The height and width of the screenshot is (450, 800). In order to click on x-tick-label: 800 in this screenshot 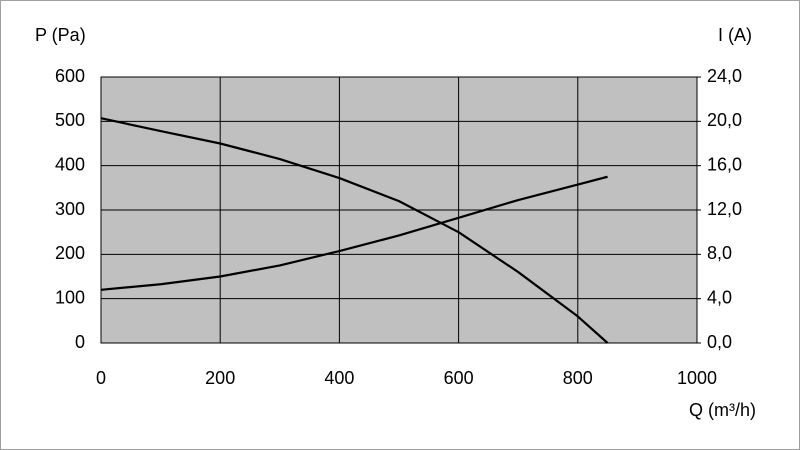, I will do `click(578, 378)`.